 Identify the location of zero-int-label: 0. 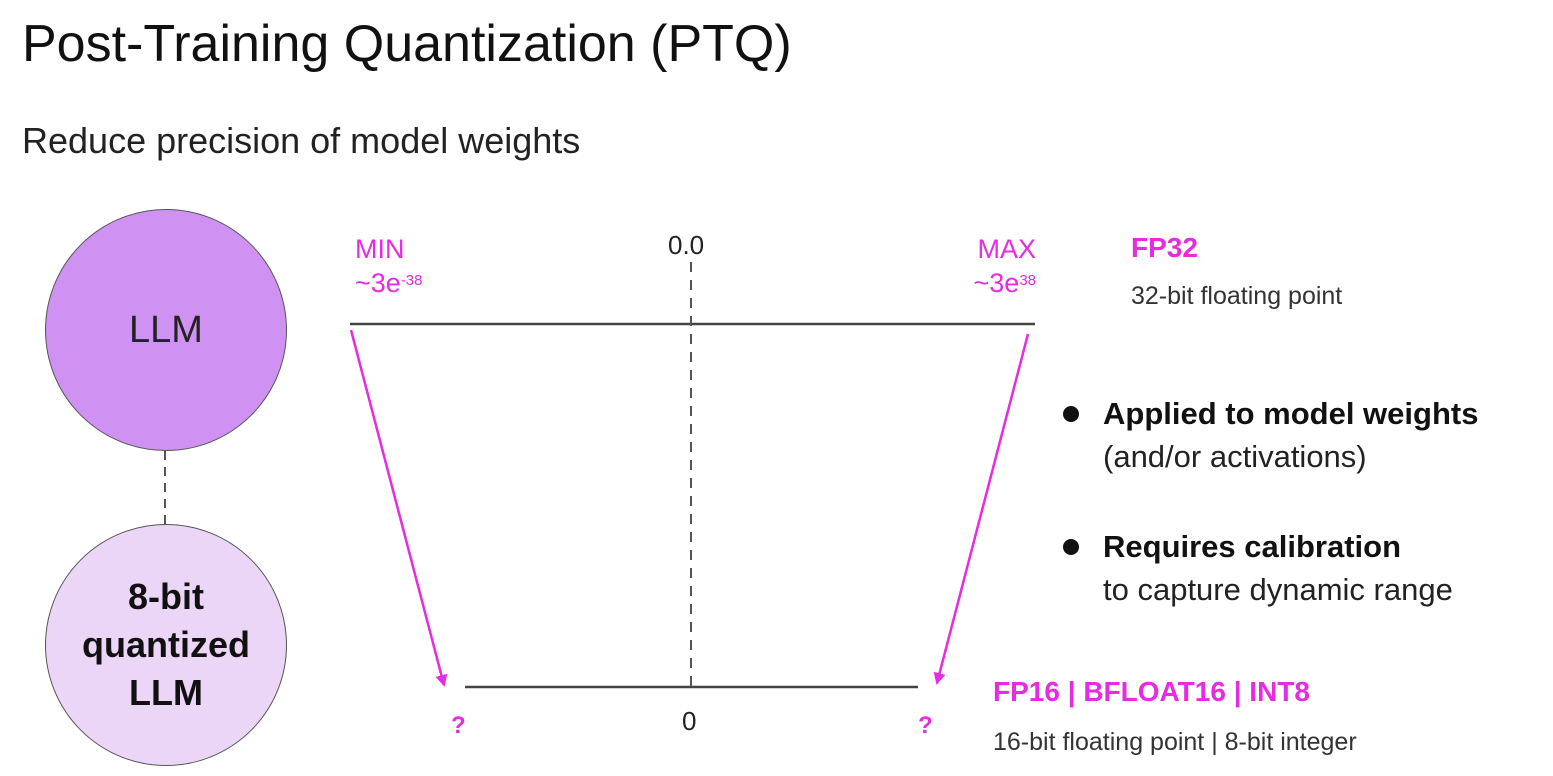
(689, 721).